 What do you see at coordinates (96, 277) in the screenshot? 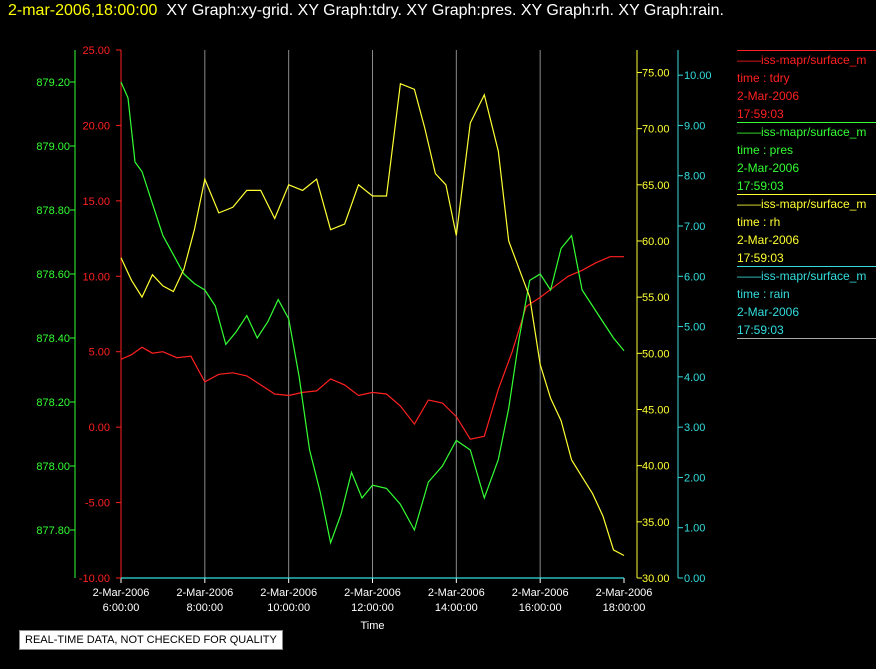
I see `tdry-tick-label: 10.00` at bounding box center [96, 277].